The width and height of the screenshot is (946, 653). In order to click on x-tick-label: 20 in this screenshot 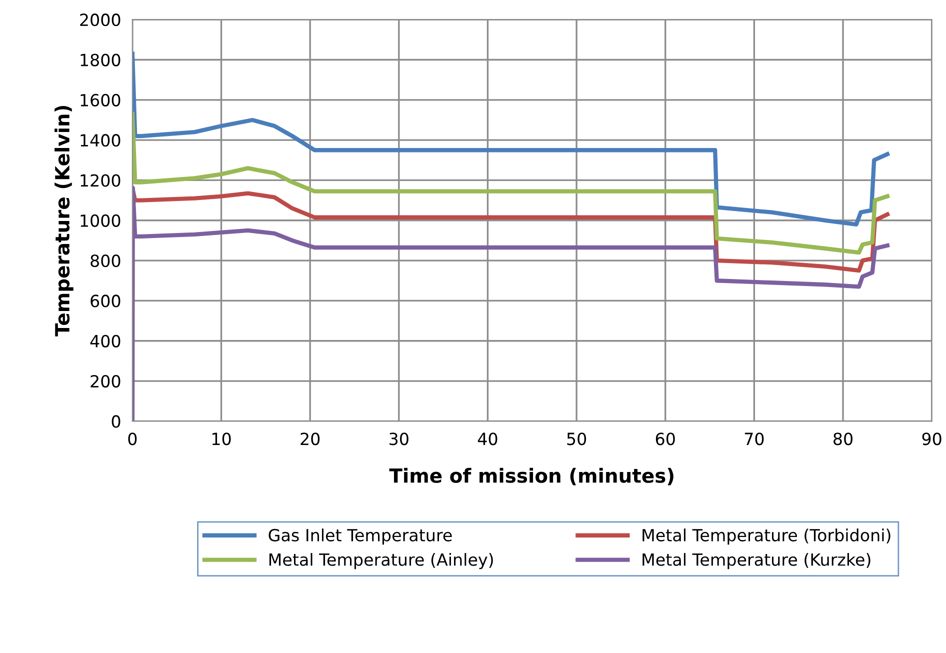, I will do `click(310, 439)`.